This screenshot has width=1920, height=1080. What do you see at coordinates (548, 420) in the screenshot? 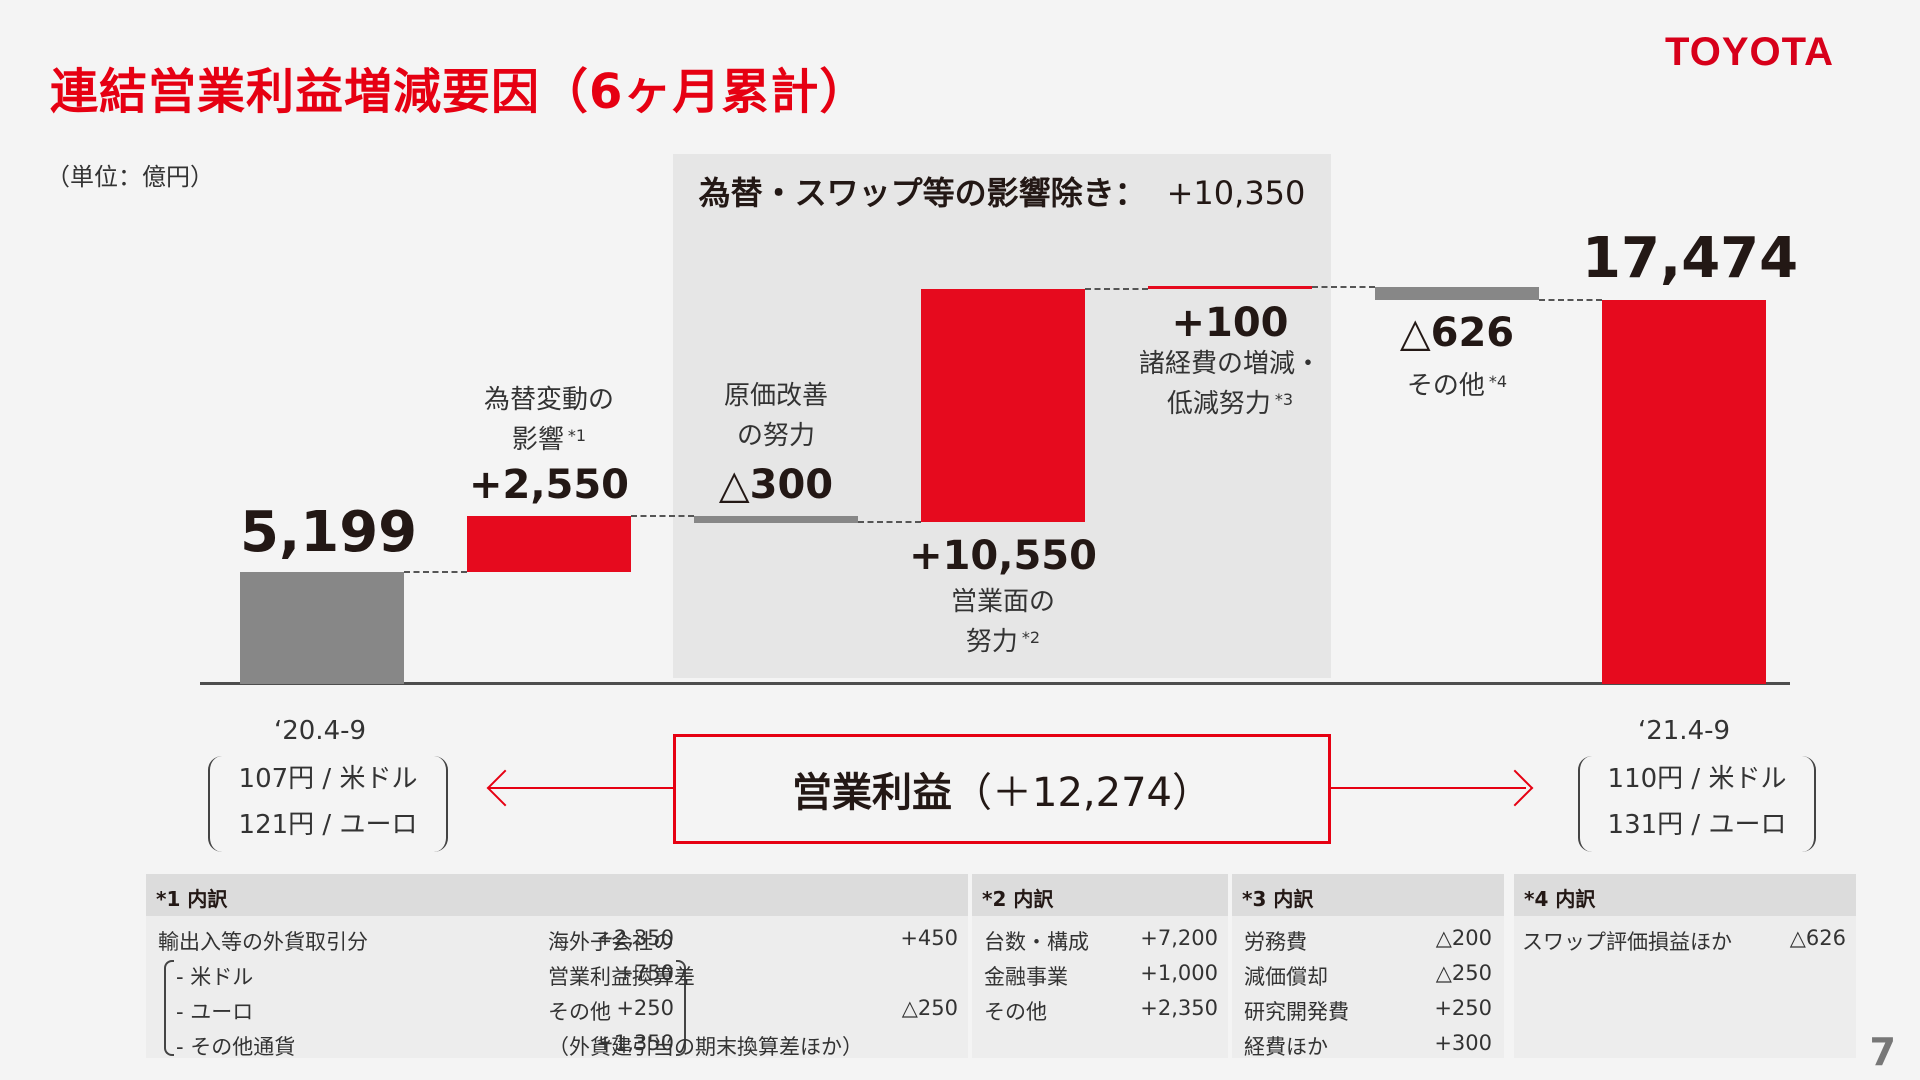
I see `bar-fx-label: 為替変動の 影響 *1` at bounding box center [548, 420].